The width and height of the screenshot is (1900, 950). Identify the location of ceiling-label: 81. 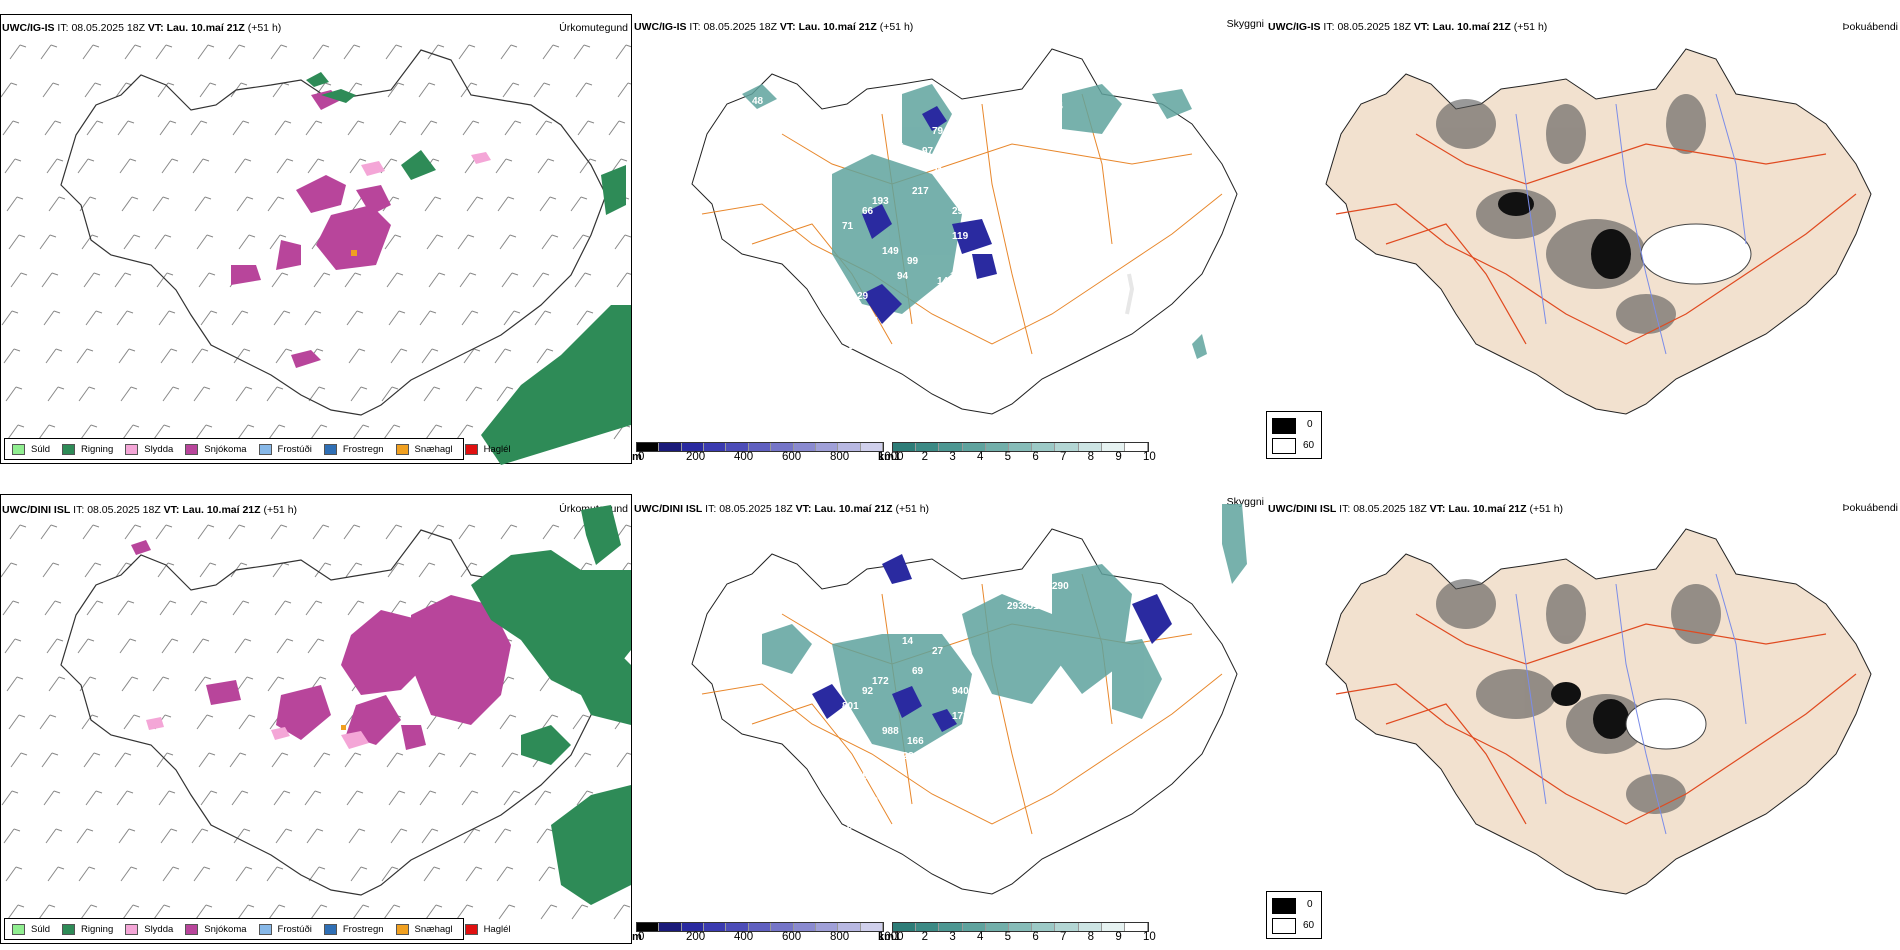
(898, 141).